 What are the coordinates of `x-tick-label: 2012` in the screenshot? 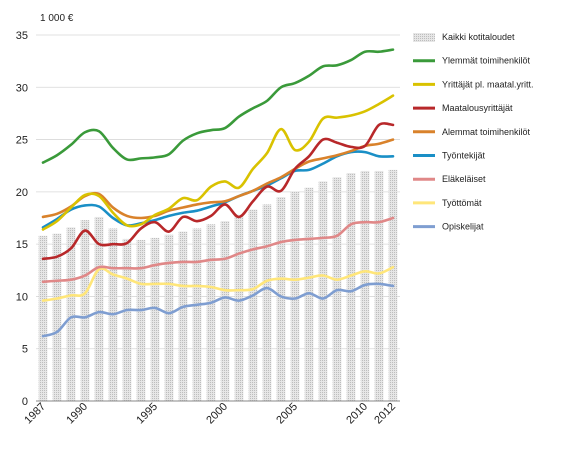 It's located at (385, 414).